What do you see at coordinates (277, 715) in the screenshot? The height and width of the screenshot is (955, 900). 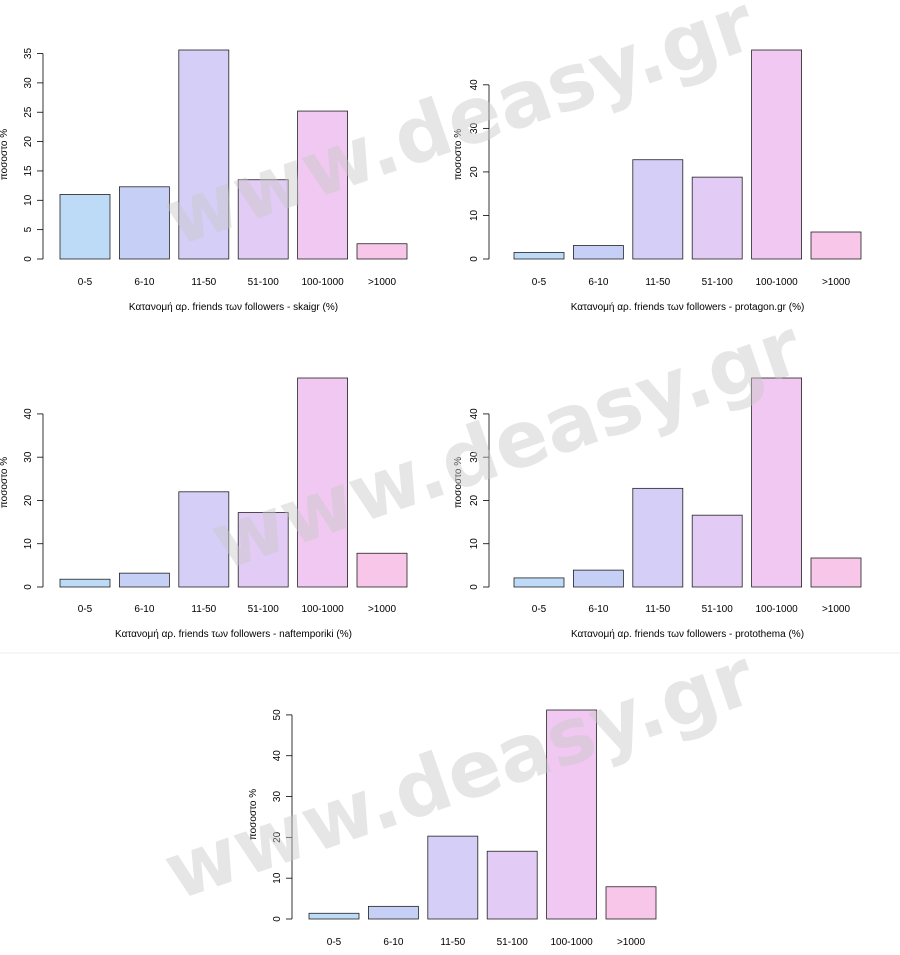 I see `y-tick-label: 50` at bounding box center [277, 715].